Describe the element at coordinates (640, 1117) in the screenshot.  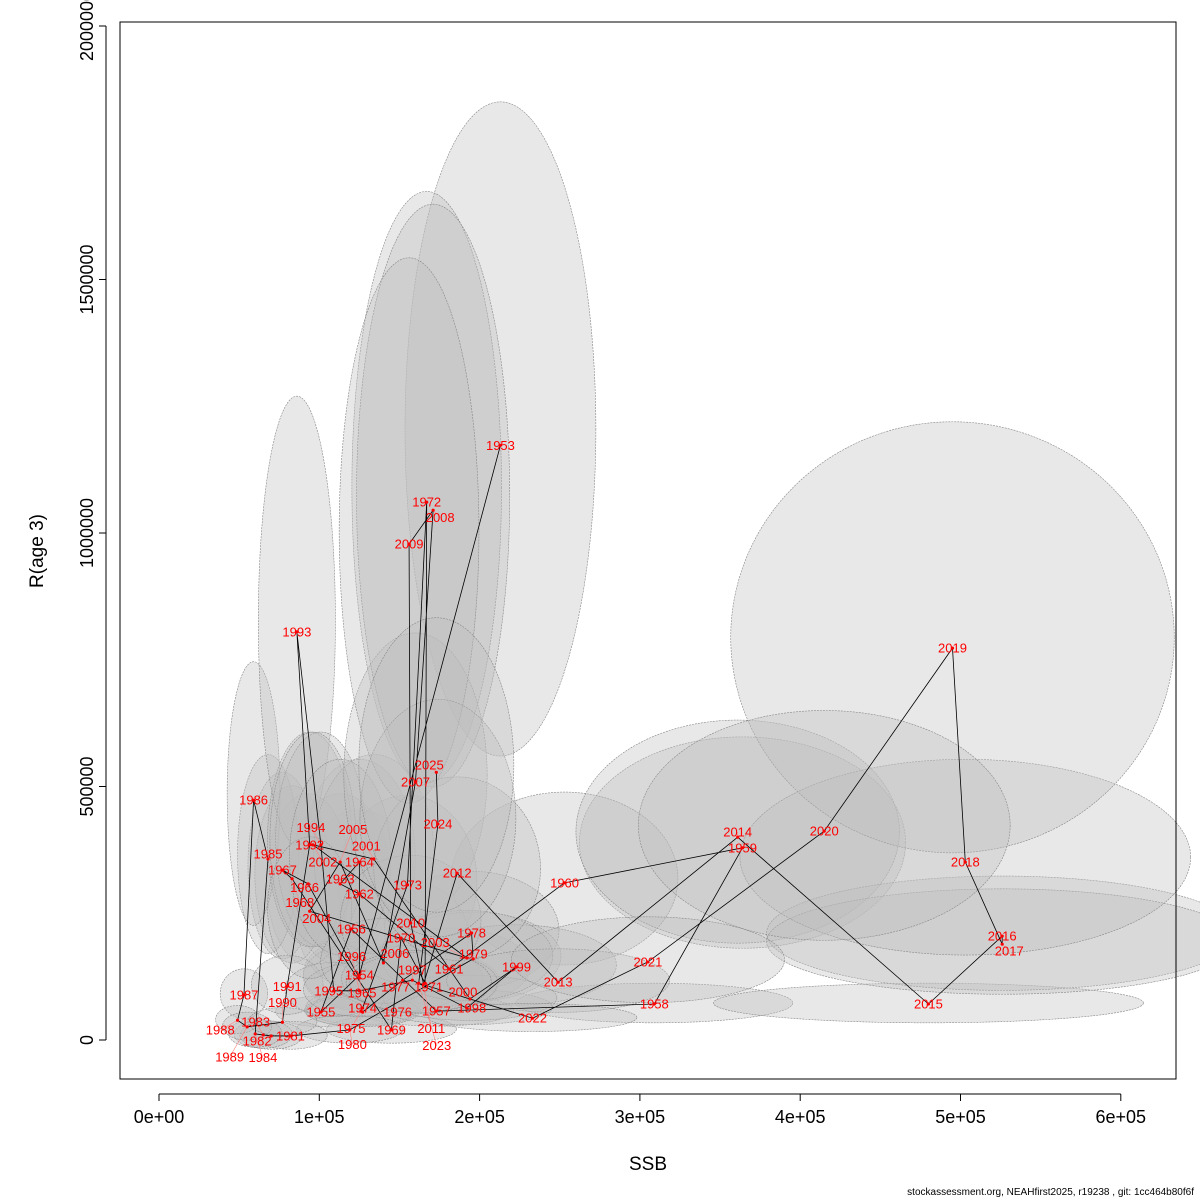
I see `x-tick-label: 3e+05` at that location.